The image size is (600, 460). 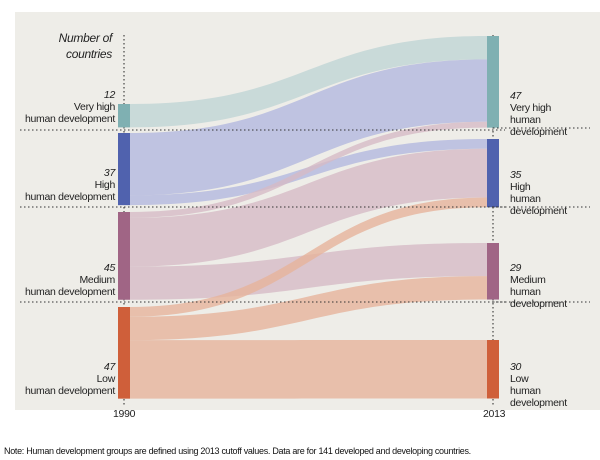 What do you see at coordinates (308, 169) in the screenshot?
I see `flow-m-to-vh` at bounding box center [308, 169].